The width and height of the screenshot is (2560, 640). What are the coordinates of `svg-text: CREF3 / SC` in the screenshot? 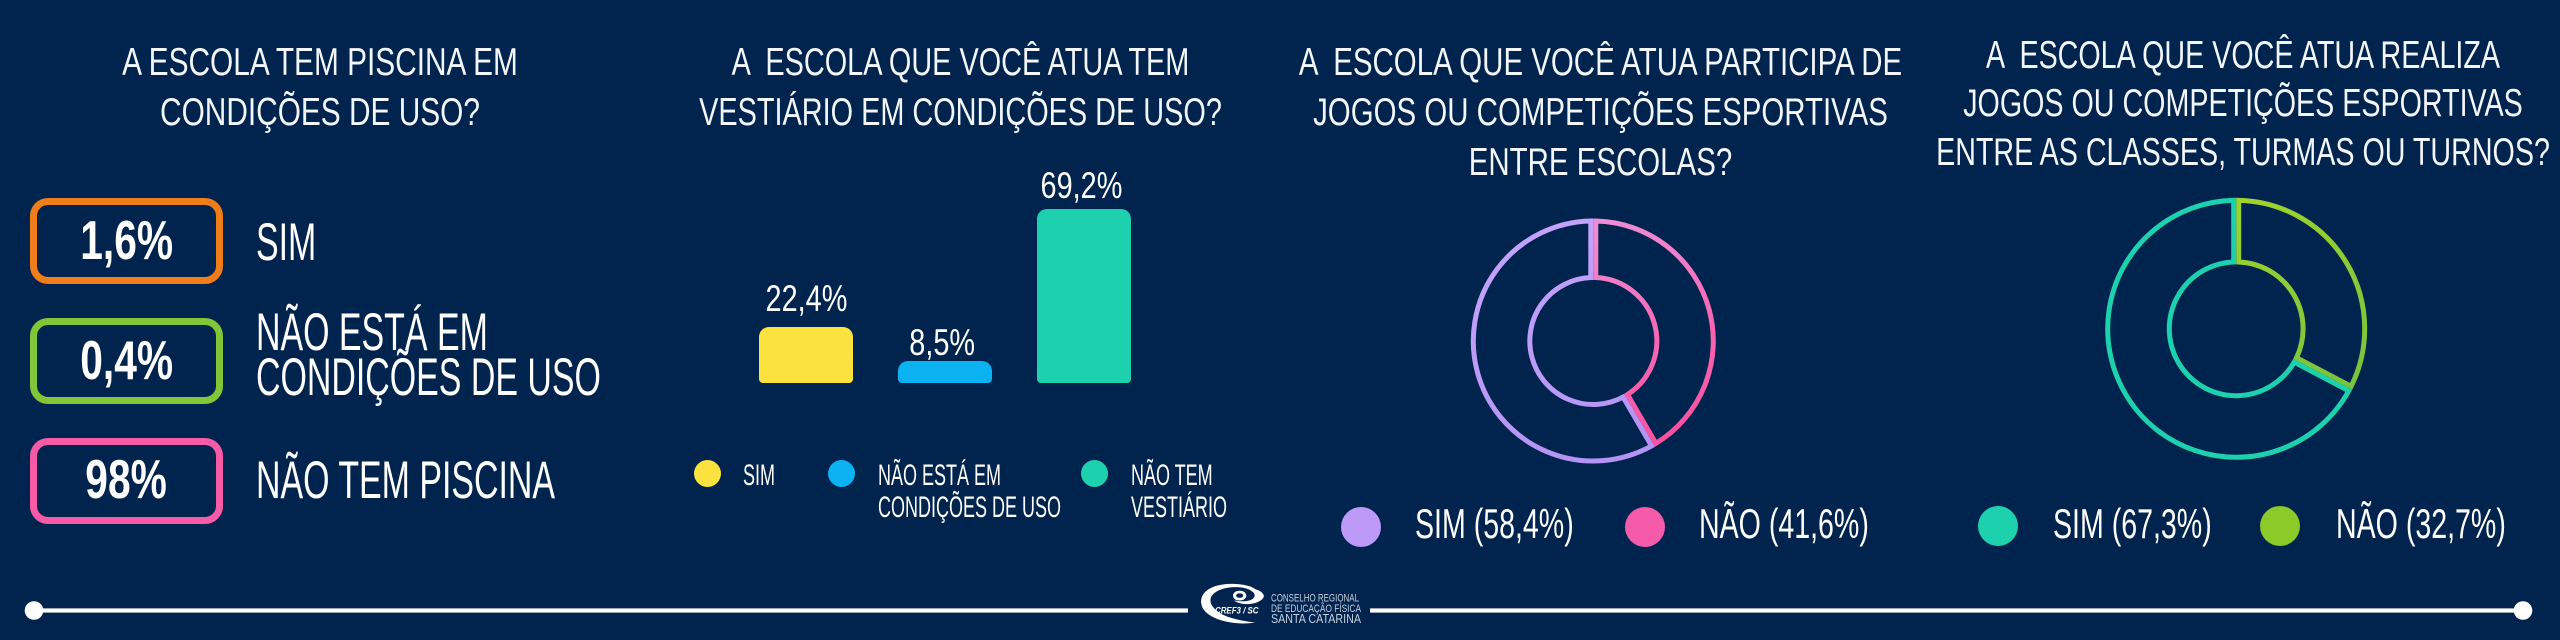 It's located at (1237, 611).